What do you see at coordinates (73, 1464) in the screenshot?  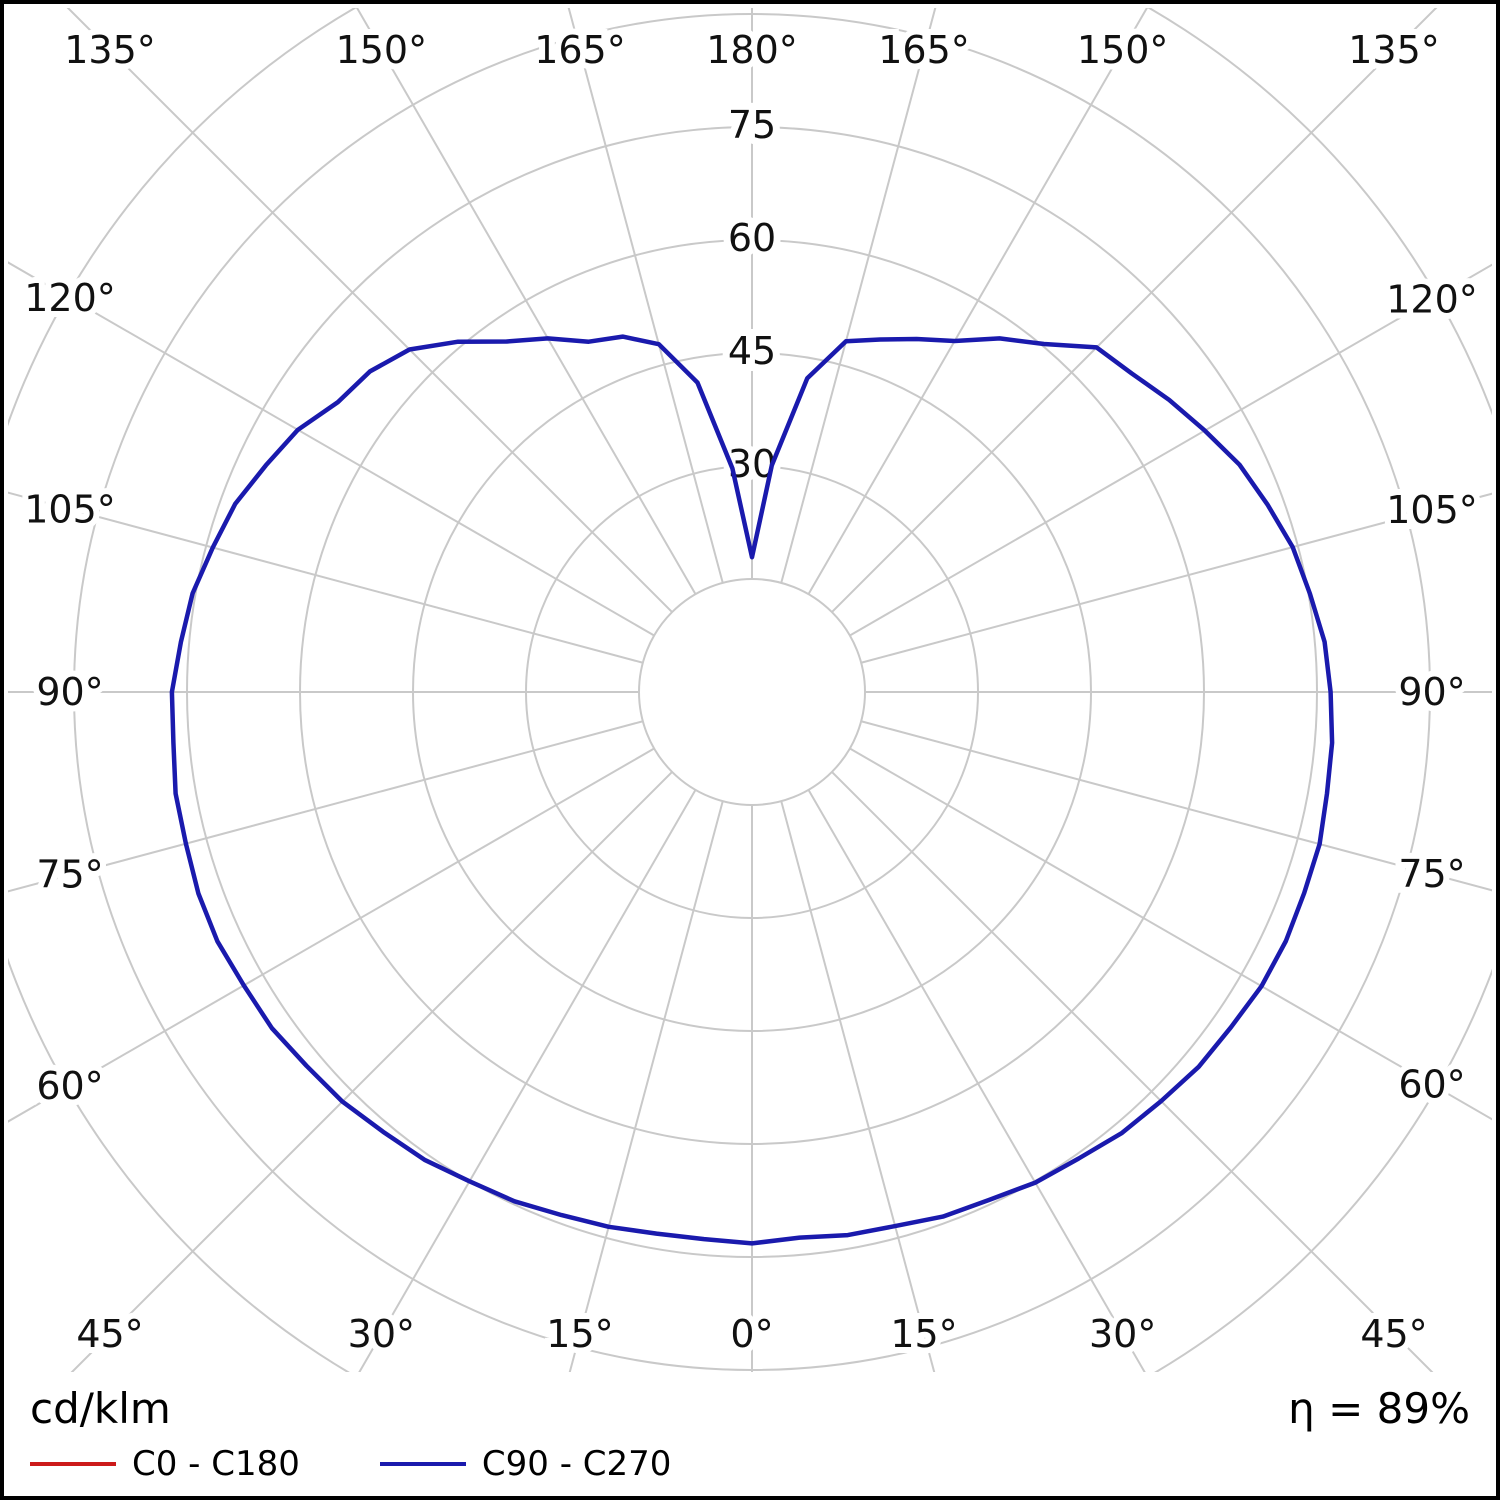 I see `legend-line-red-icon` at bounding box center [73, 1464].